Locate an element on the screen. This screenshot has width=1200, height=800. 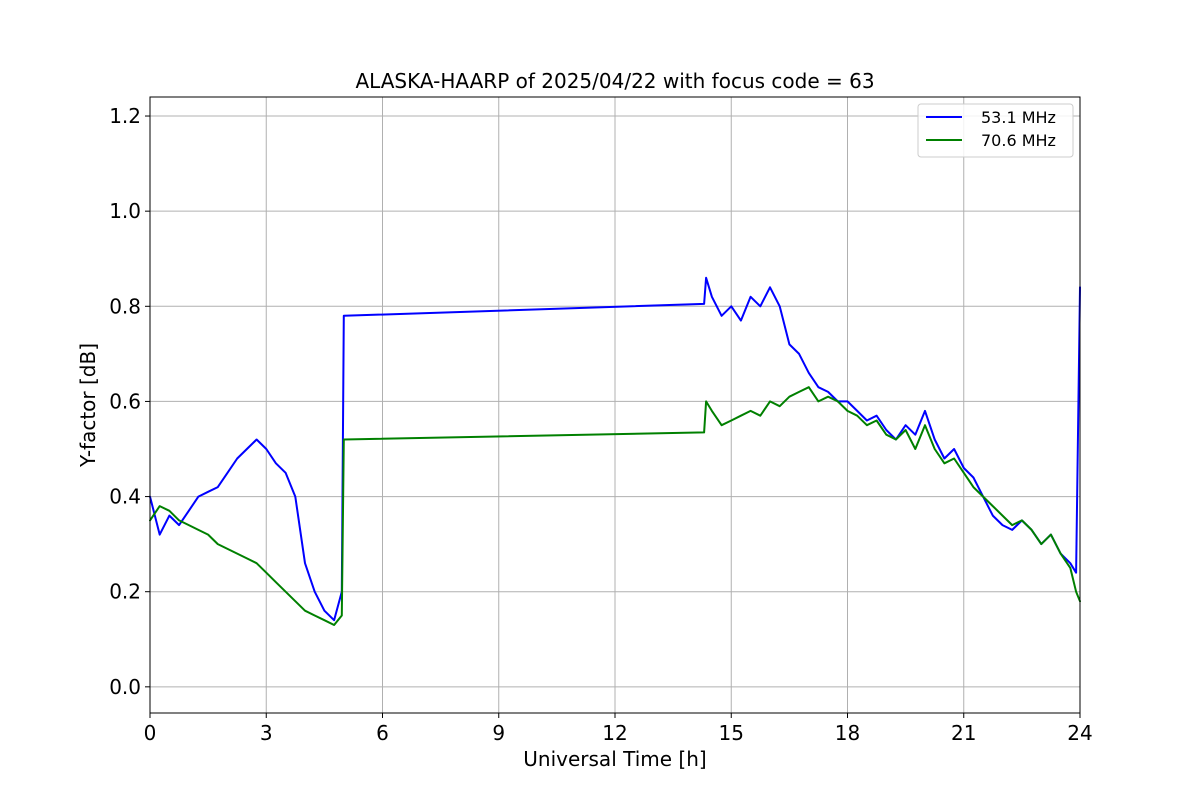
x-tick-label: 21 is located at coordinates (963, 733).